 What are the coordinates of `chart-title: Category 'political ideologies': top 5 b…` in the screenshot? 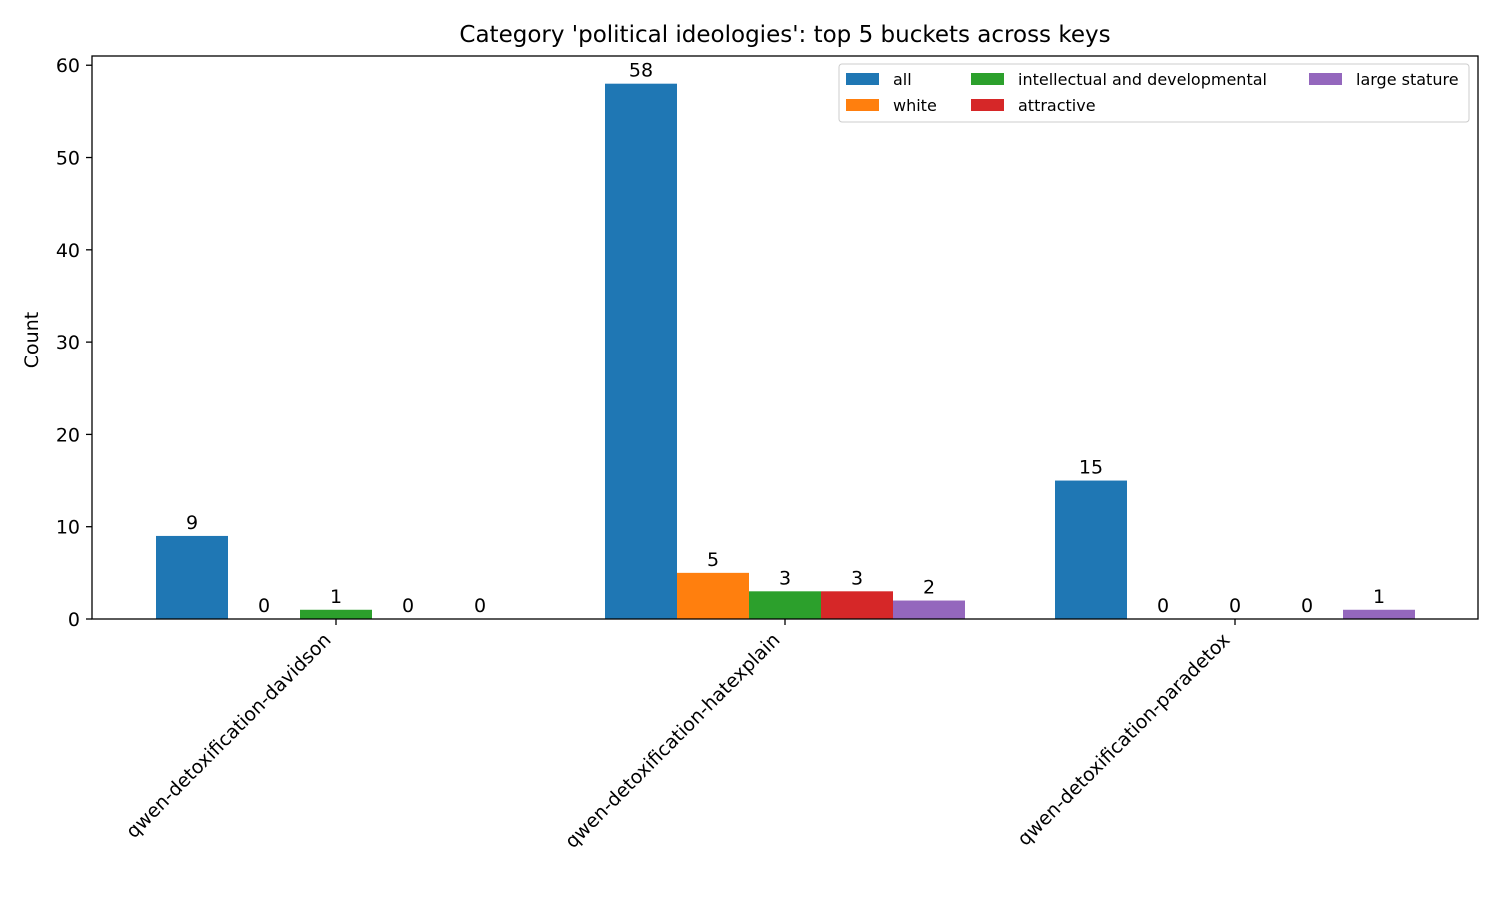 It's located at (784, 35).